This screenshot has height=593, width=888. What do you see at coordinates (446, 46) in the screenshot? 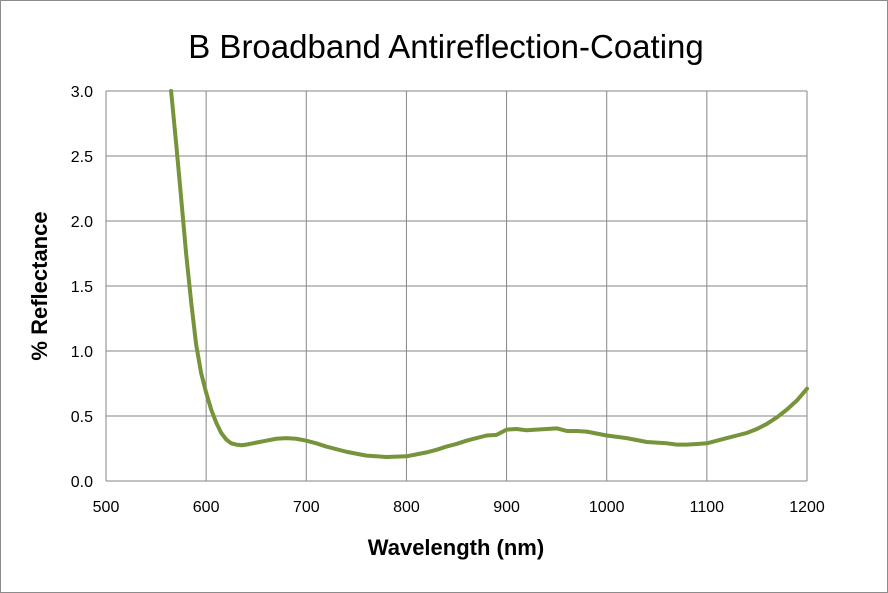
I see `chart-title: B Broadband Antireflection-Coating` at bounding box center [446, 46].